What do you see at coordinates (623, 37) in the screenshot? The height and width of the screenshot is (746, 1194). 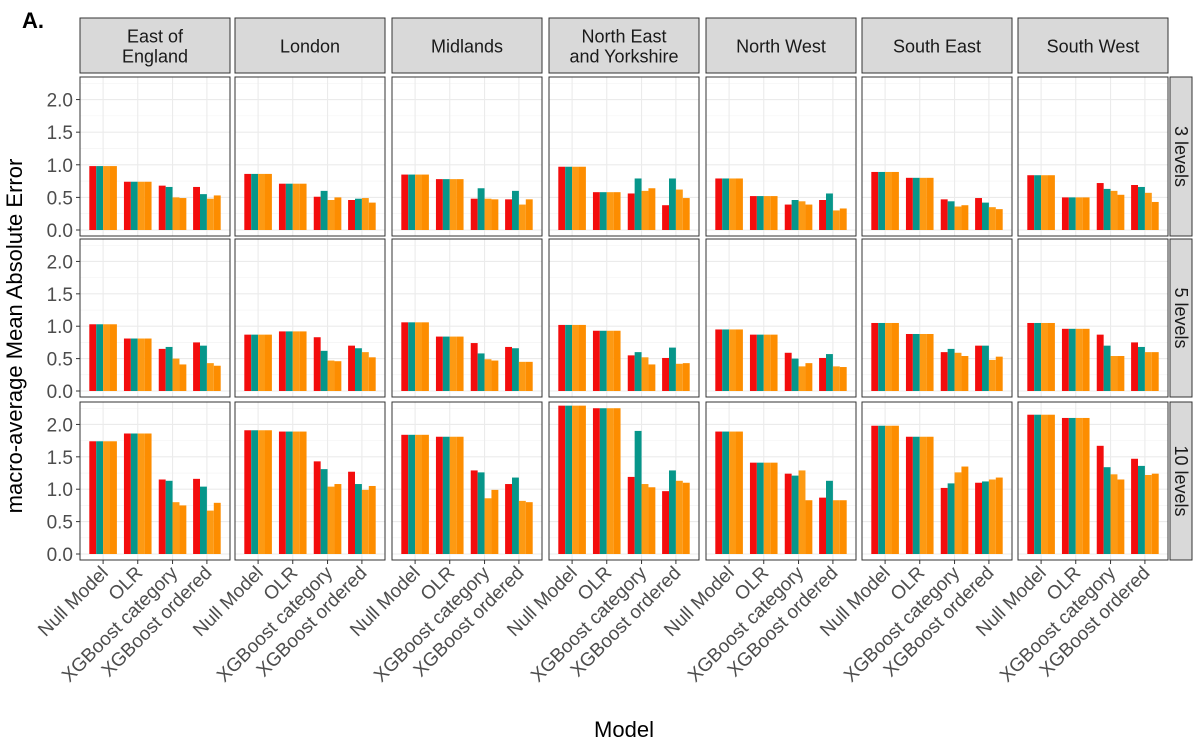 I see `column-strip-label: North East` at bounding box center [623, 37].